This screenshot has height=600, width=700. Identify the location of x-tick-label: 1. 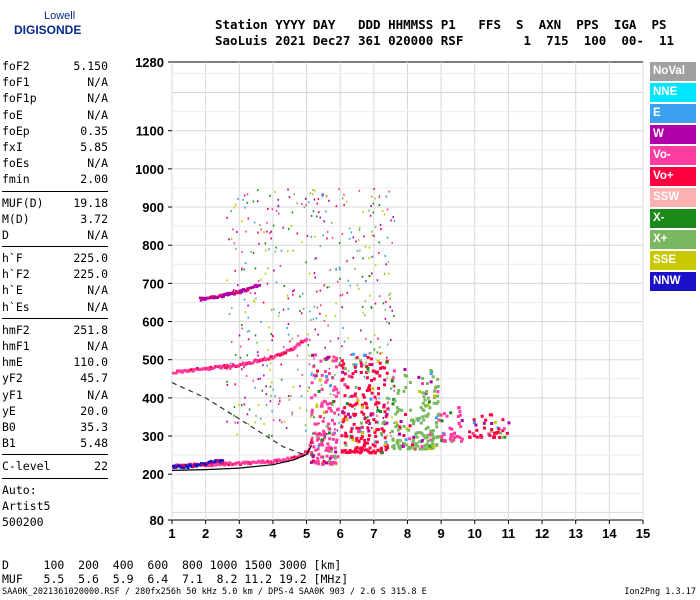
(171, 533).